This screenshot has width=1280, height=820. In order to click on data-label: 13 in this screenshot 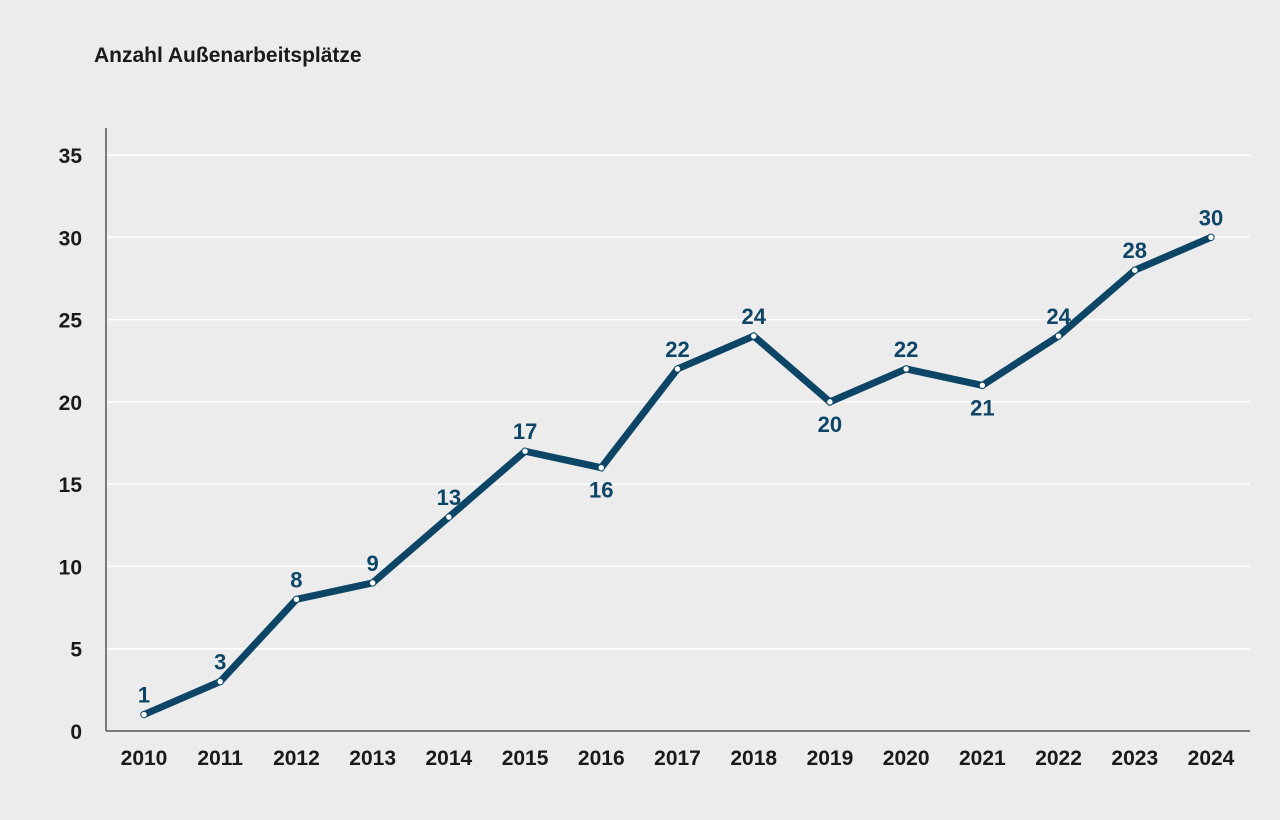, I will do `click(449, 497)`.